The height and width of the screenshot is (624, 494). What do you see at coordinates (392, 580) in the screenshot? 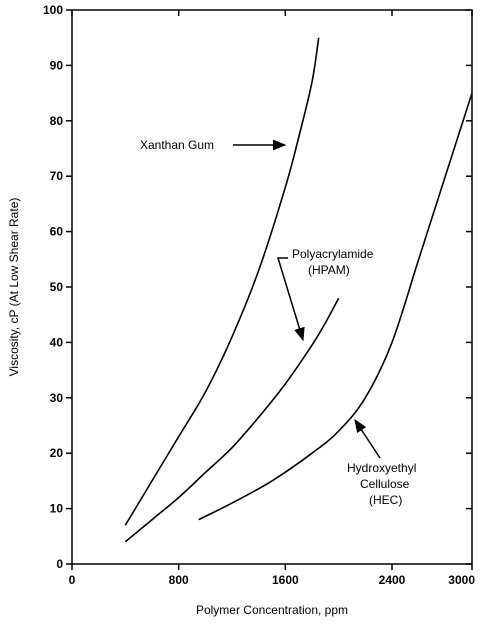
I see `x-tick-label: 2400` at bounding box center [392, 580].